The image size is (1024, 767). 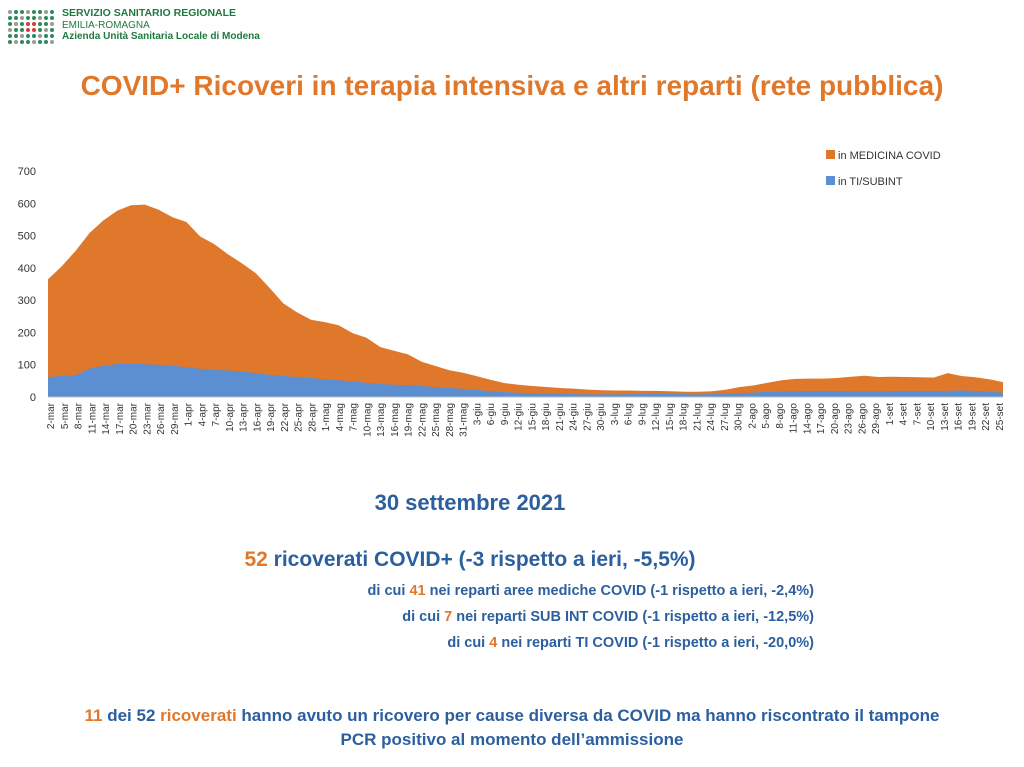 What do you see at coordinates (519, 417) in the screenshot?
I see `x-tick-label: 12-giu` at bounding box center [519, 417].